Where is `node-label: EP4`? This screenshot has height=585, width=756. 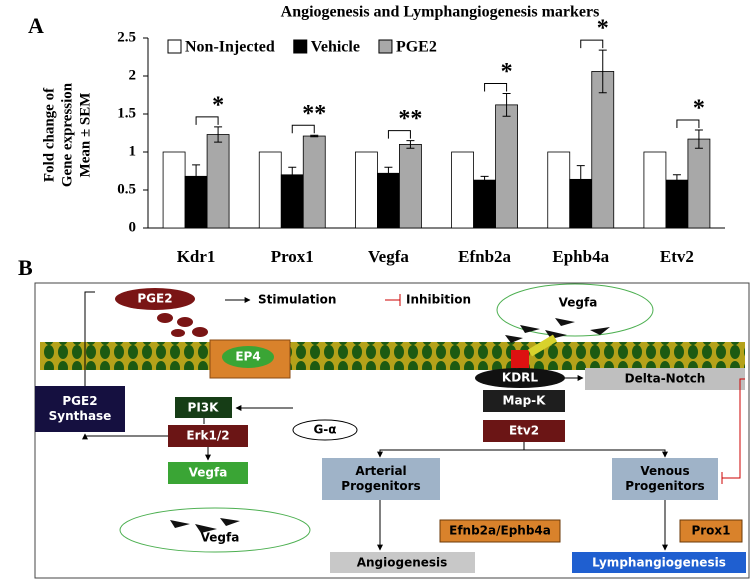
node-label: EP4 is located at coordinates (247, 357).